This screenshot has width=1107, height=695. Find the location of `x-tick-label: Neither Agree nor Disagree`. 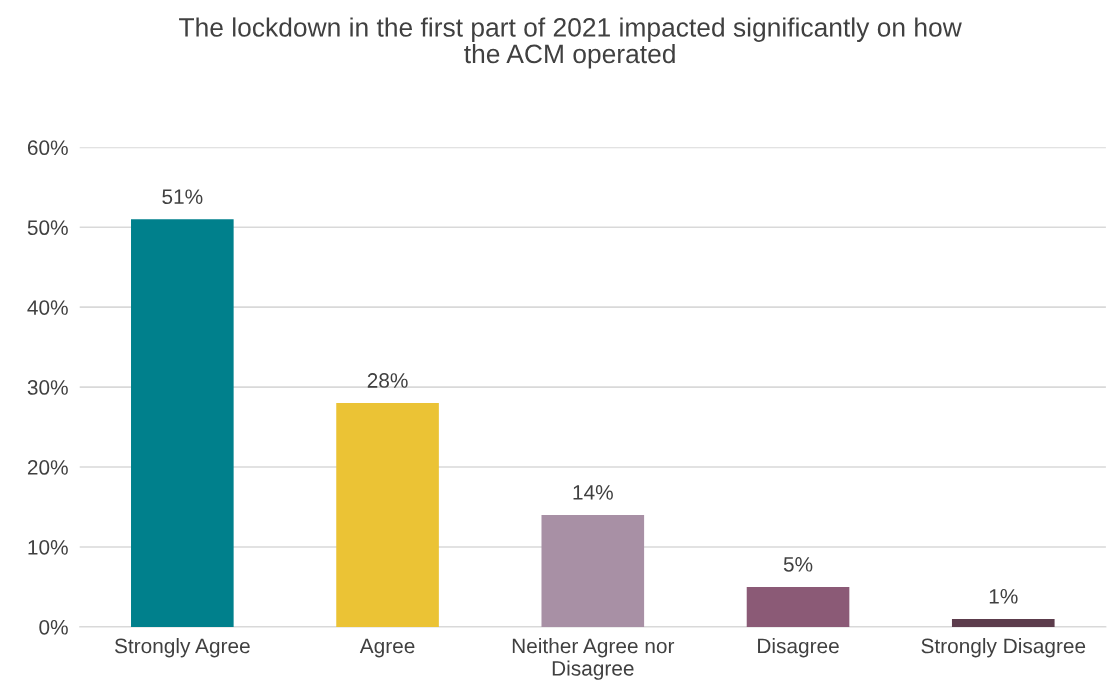

x-tick-label: Neither Agree nor Disagree is located at coordinates (593, 659).